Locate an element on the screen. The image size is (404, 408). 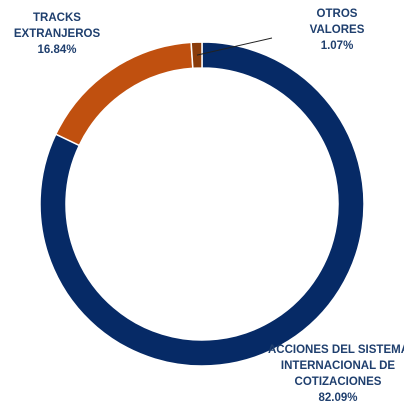
slice-label-text: OTROS is located at coordinates (337, 14).